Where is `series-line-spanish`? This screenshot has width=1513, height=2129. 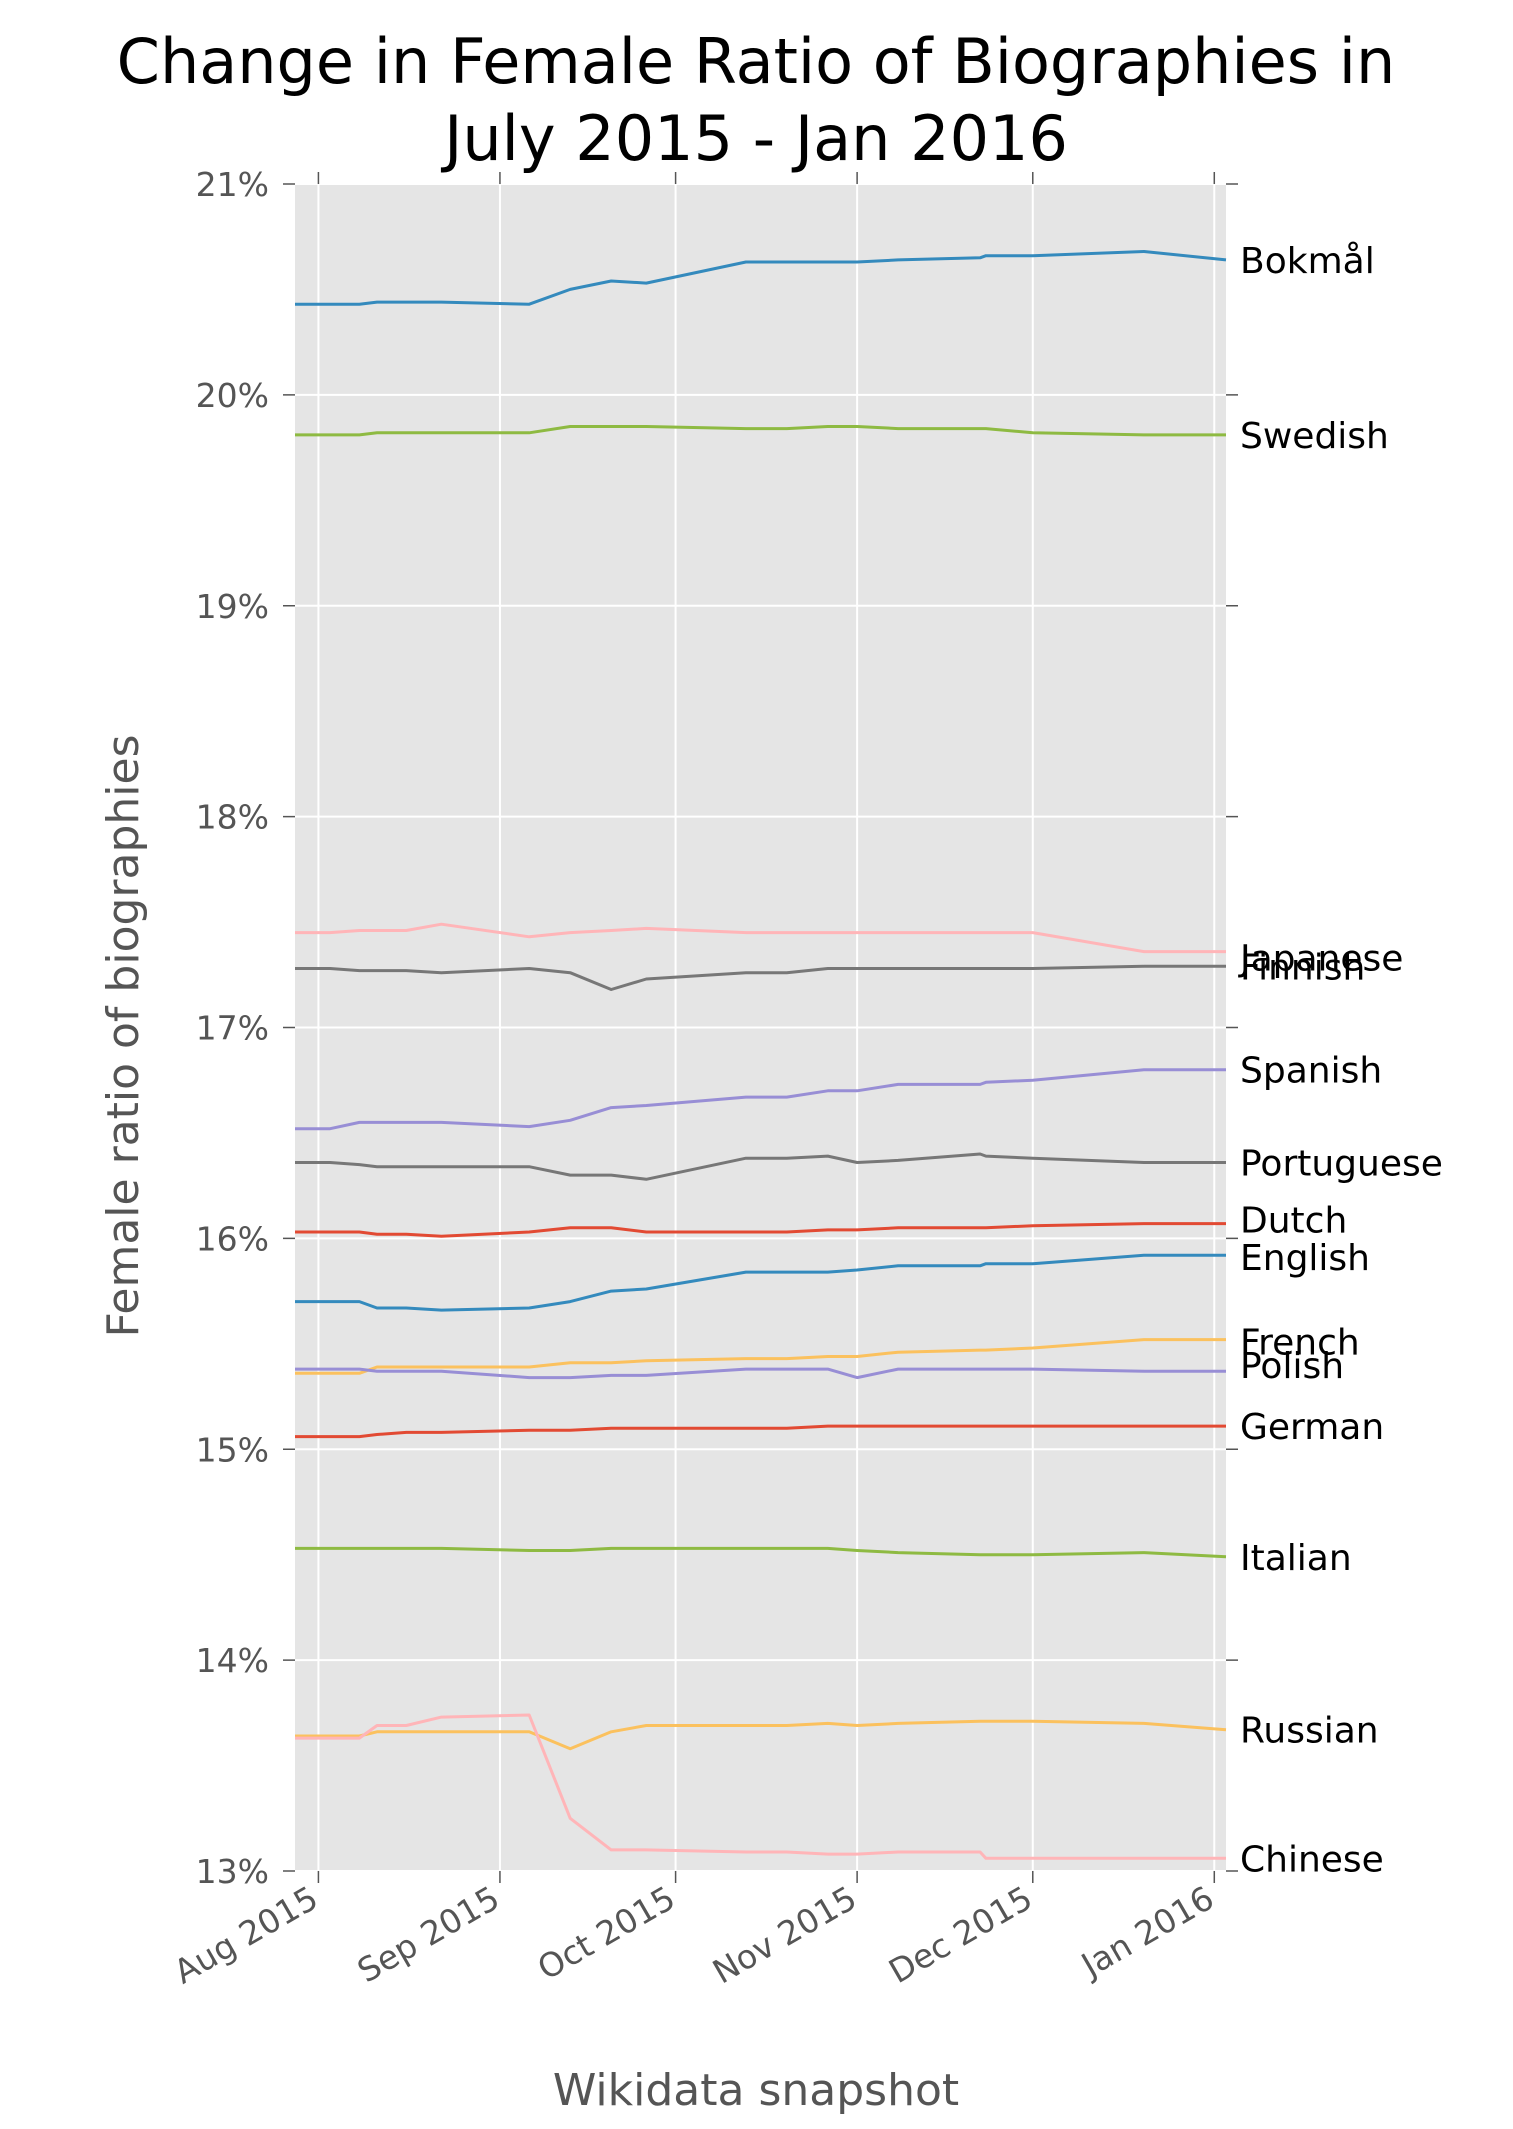 series-line-spanish is located at coordinates (760, 1099).